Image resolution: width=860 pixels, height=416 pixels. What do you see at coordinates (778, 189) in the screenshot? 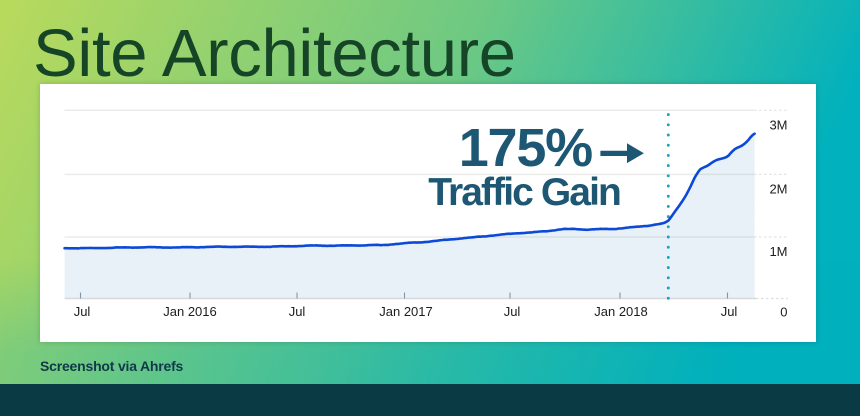
I see `svg-text: 2M` at bounding box center [778, 189].